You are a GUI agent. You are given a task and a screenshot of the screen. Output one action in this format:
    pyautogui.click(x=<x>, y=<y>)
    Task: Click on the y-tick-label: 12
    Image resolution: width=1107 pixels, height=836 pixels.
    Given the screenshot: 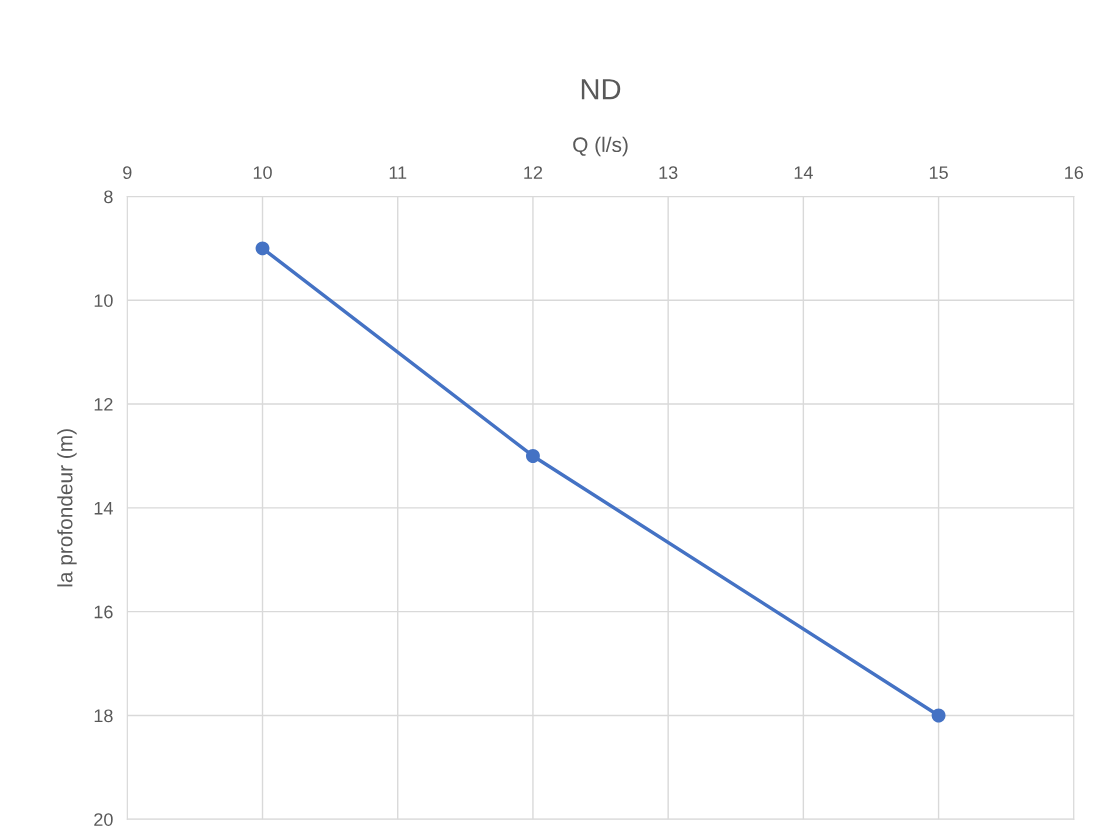 What is the action you would take?
    pyautogui.click(x=103, y=404)
    